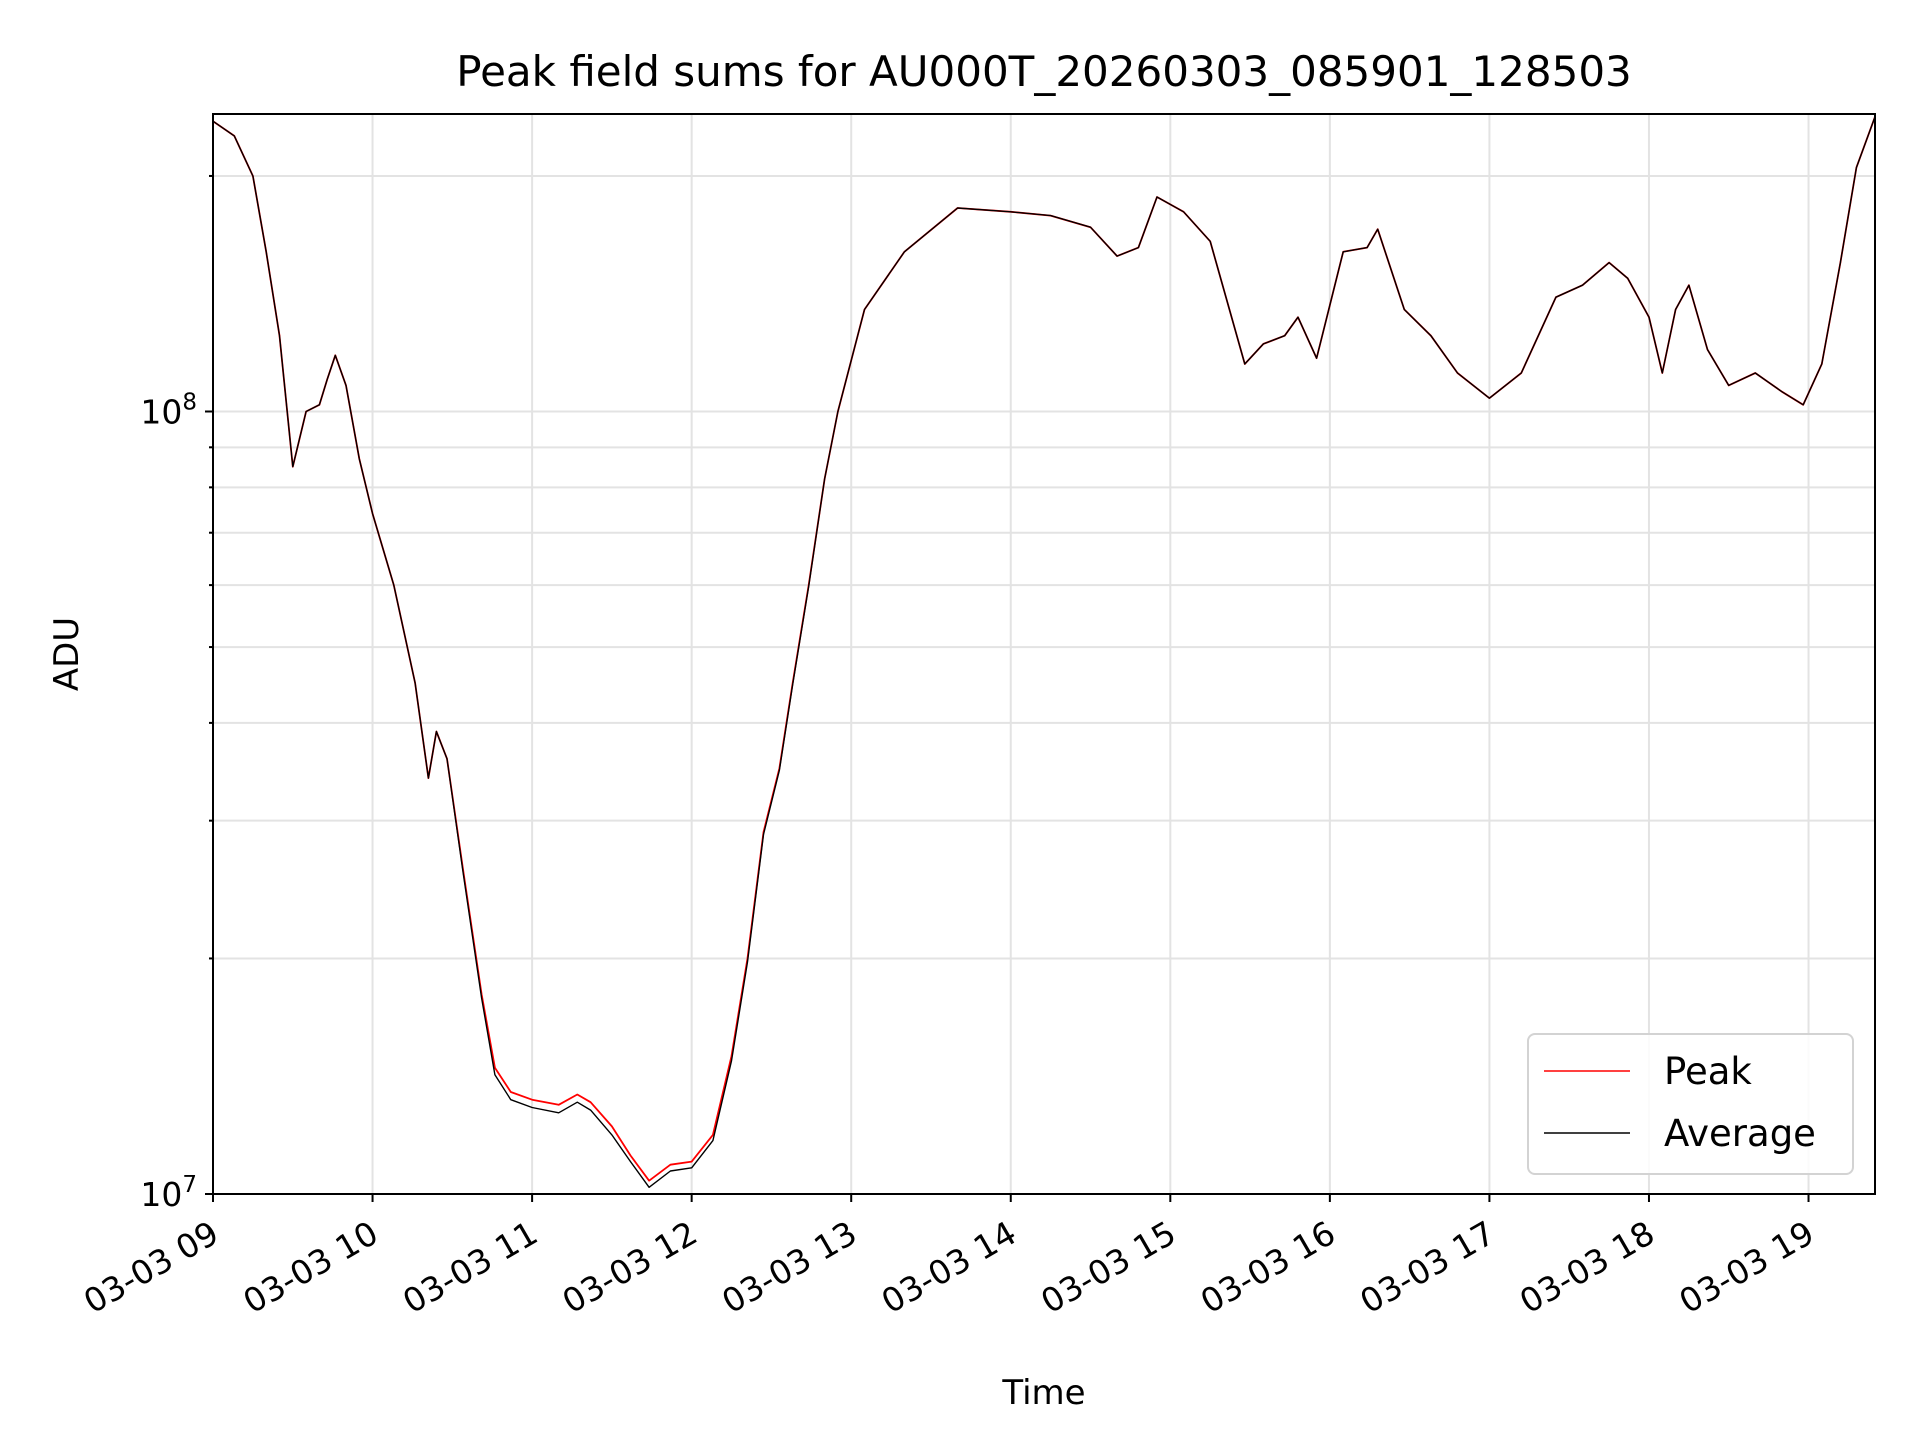  I want to click on y-axis-label: ADU, so click(67, 654).